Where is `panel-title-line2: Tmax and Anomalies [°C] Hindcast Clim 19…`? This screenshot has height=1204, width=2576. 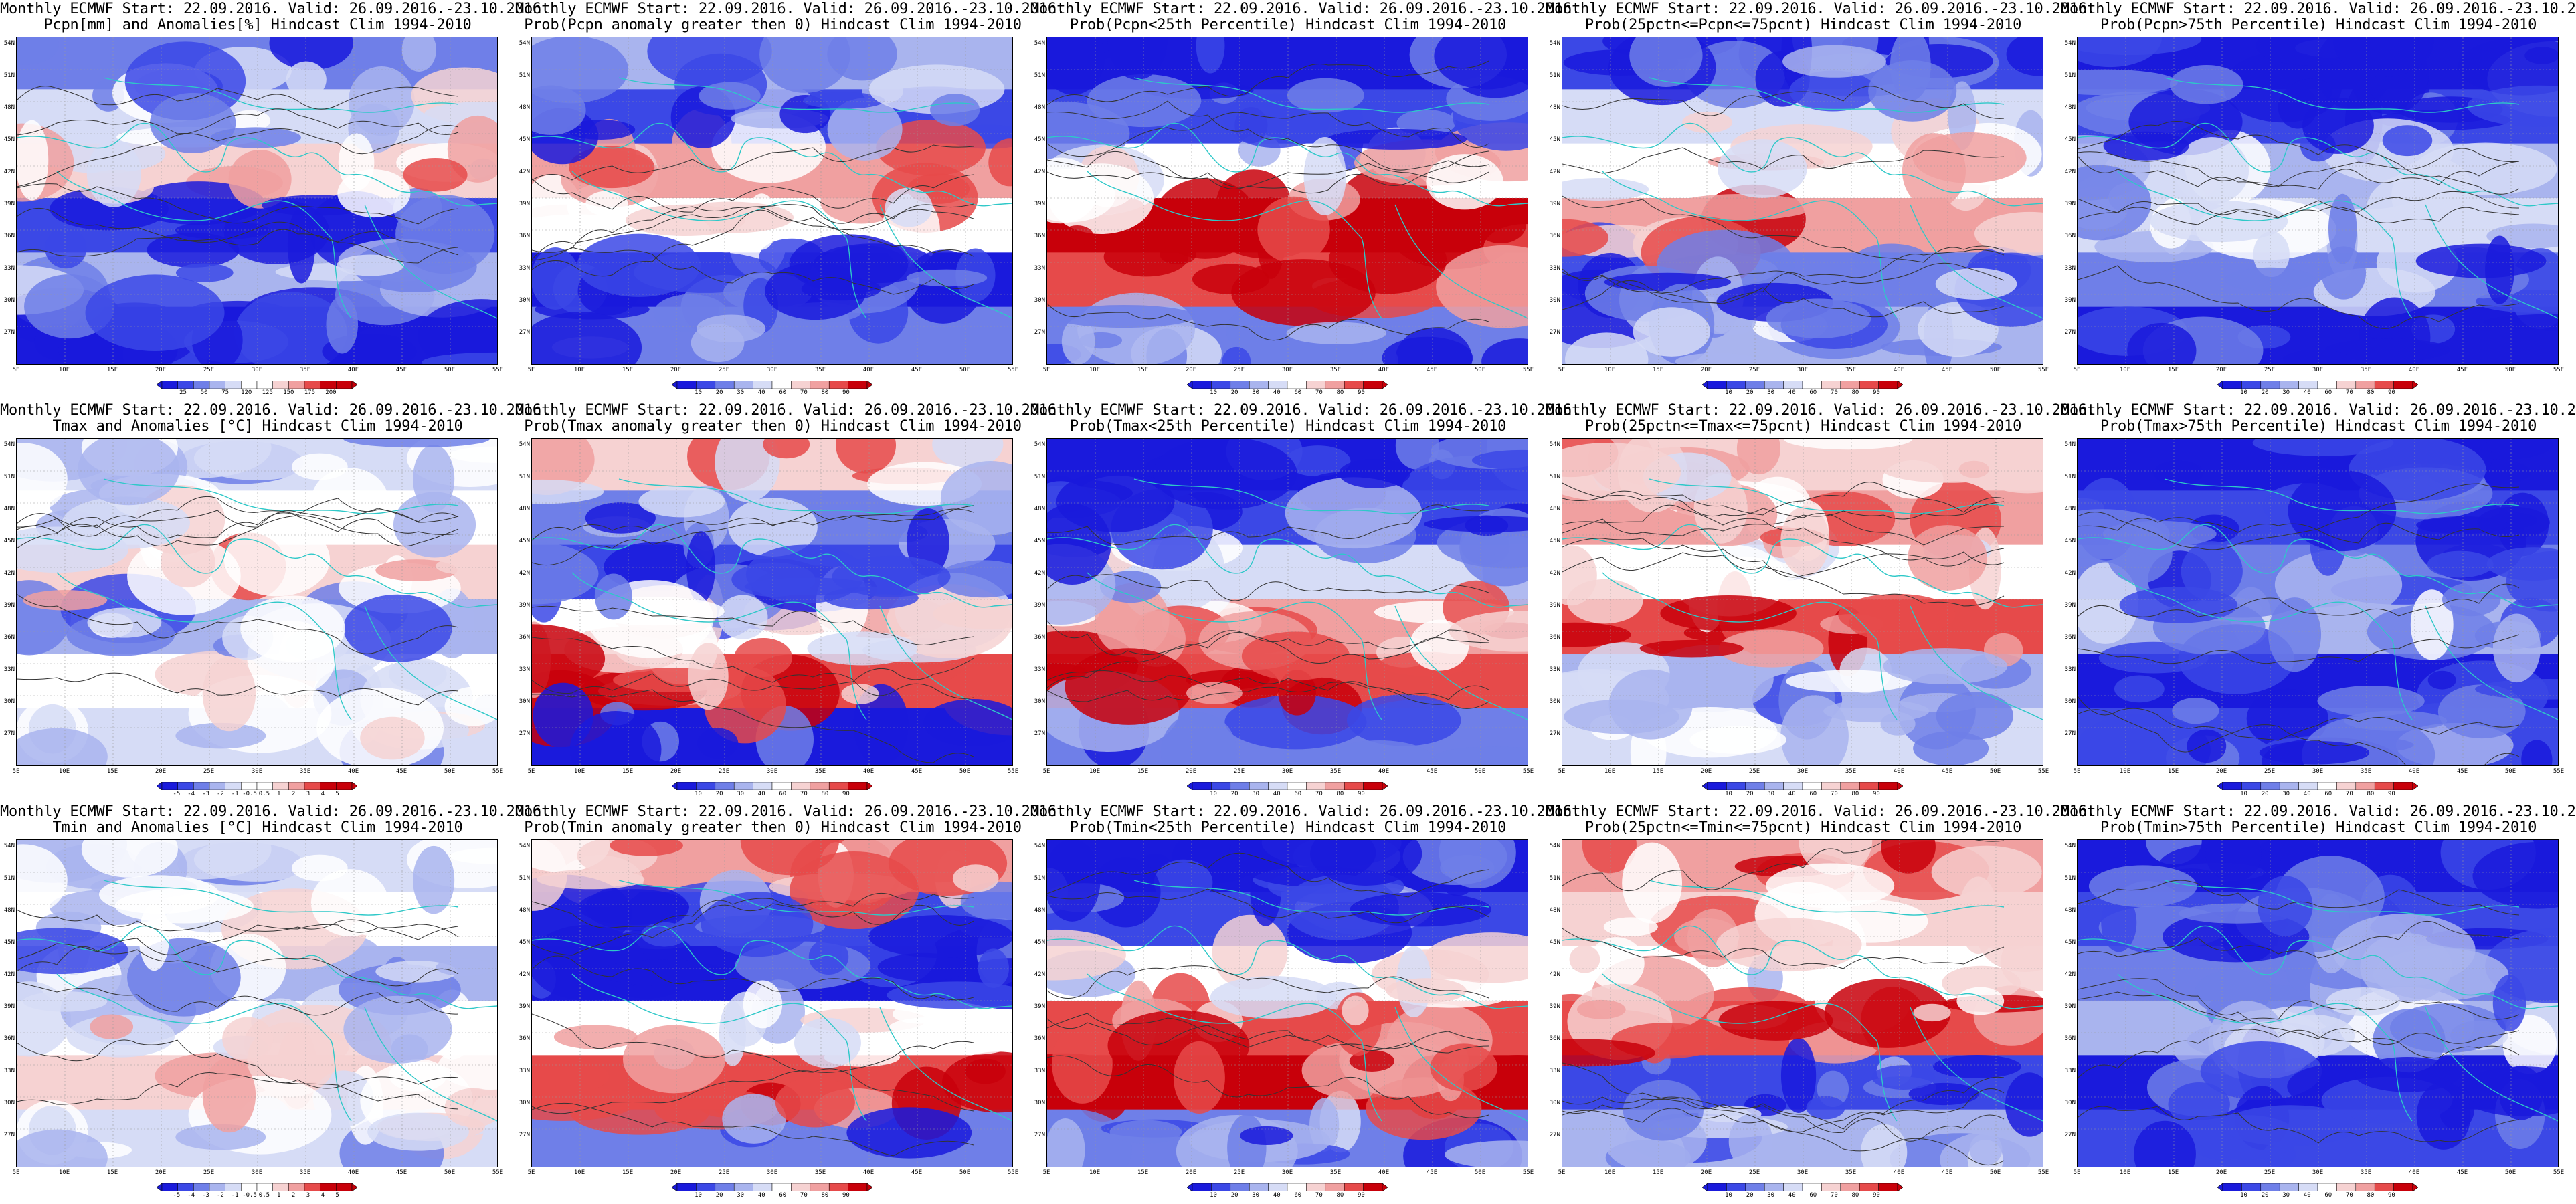
panel-title-line2: Tmax and Anomalies [°C] Hindcast Clim 19… is located at coordinates (257, 426).